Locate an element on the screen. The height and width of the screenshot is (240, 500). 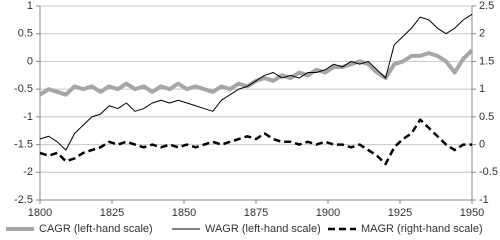
y-tick-label: -0.5 is located at coordinates (23, 89).